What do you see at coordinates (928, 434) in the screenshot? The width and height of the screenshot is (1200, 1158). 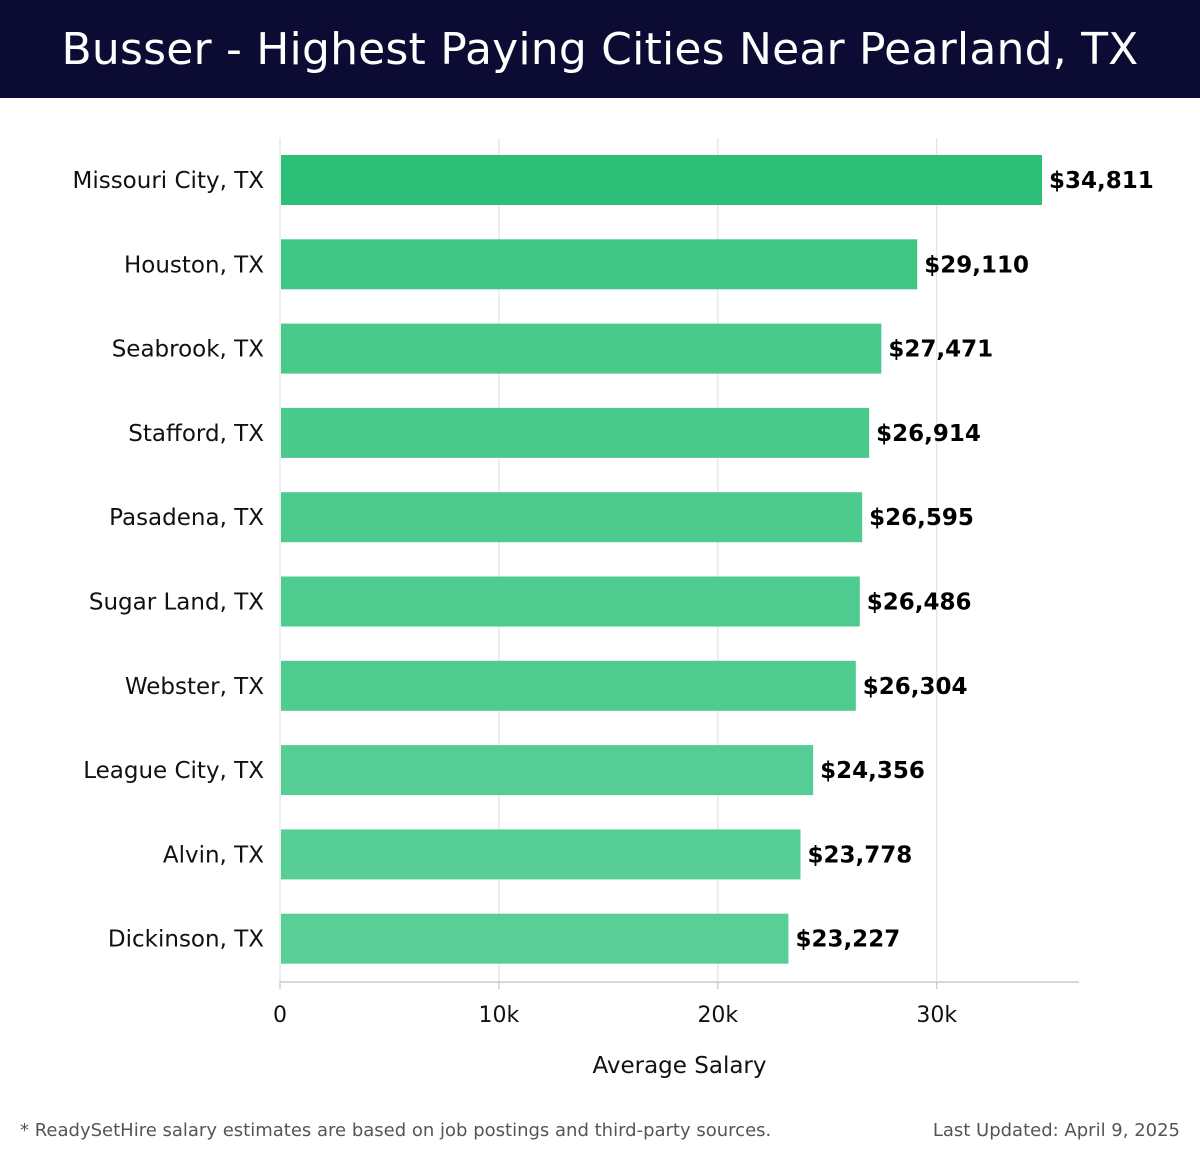 I see `value-label: $26,914` at bounding box center [928, 434].